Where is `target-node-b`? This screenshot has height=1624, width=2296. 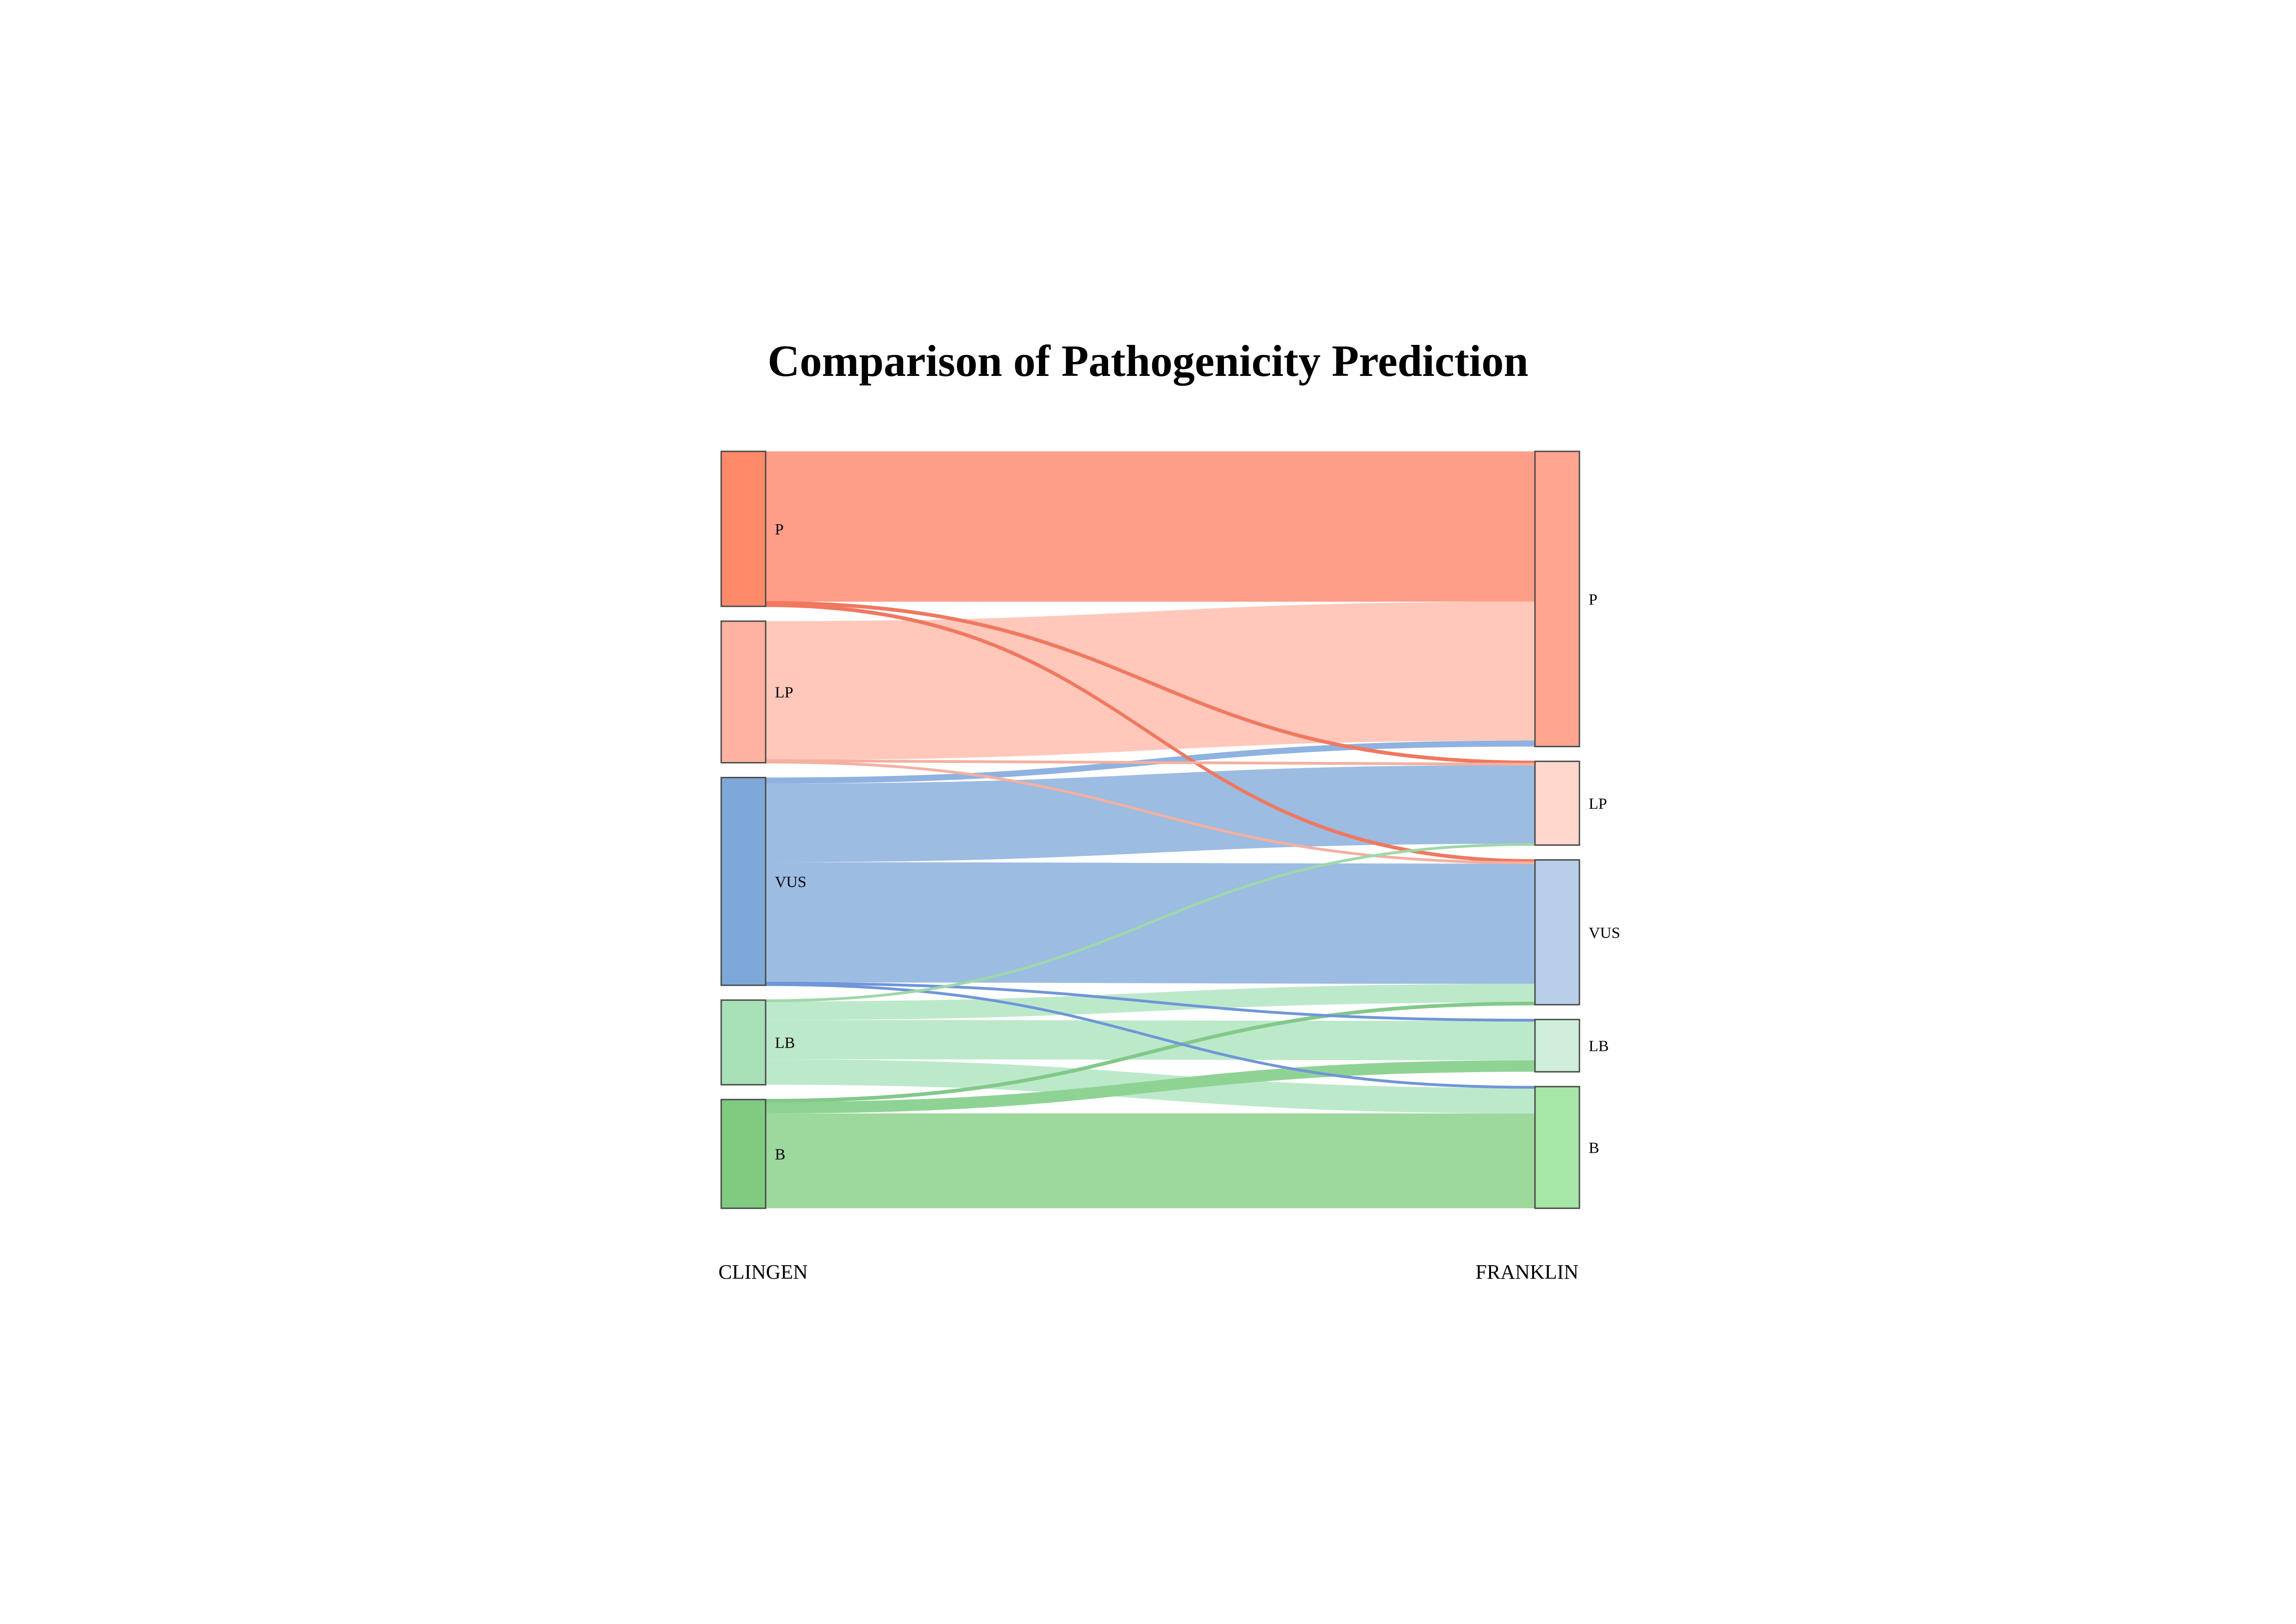 target-node-b is located at coordinates (1557, 1147).